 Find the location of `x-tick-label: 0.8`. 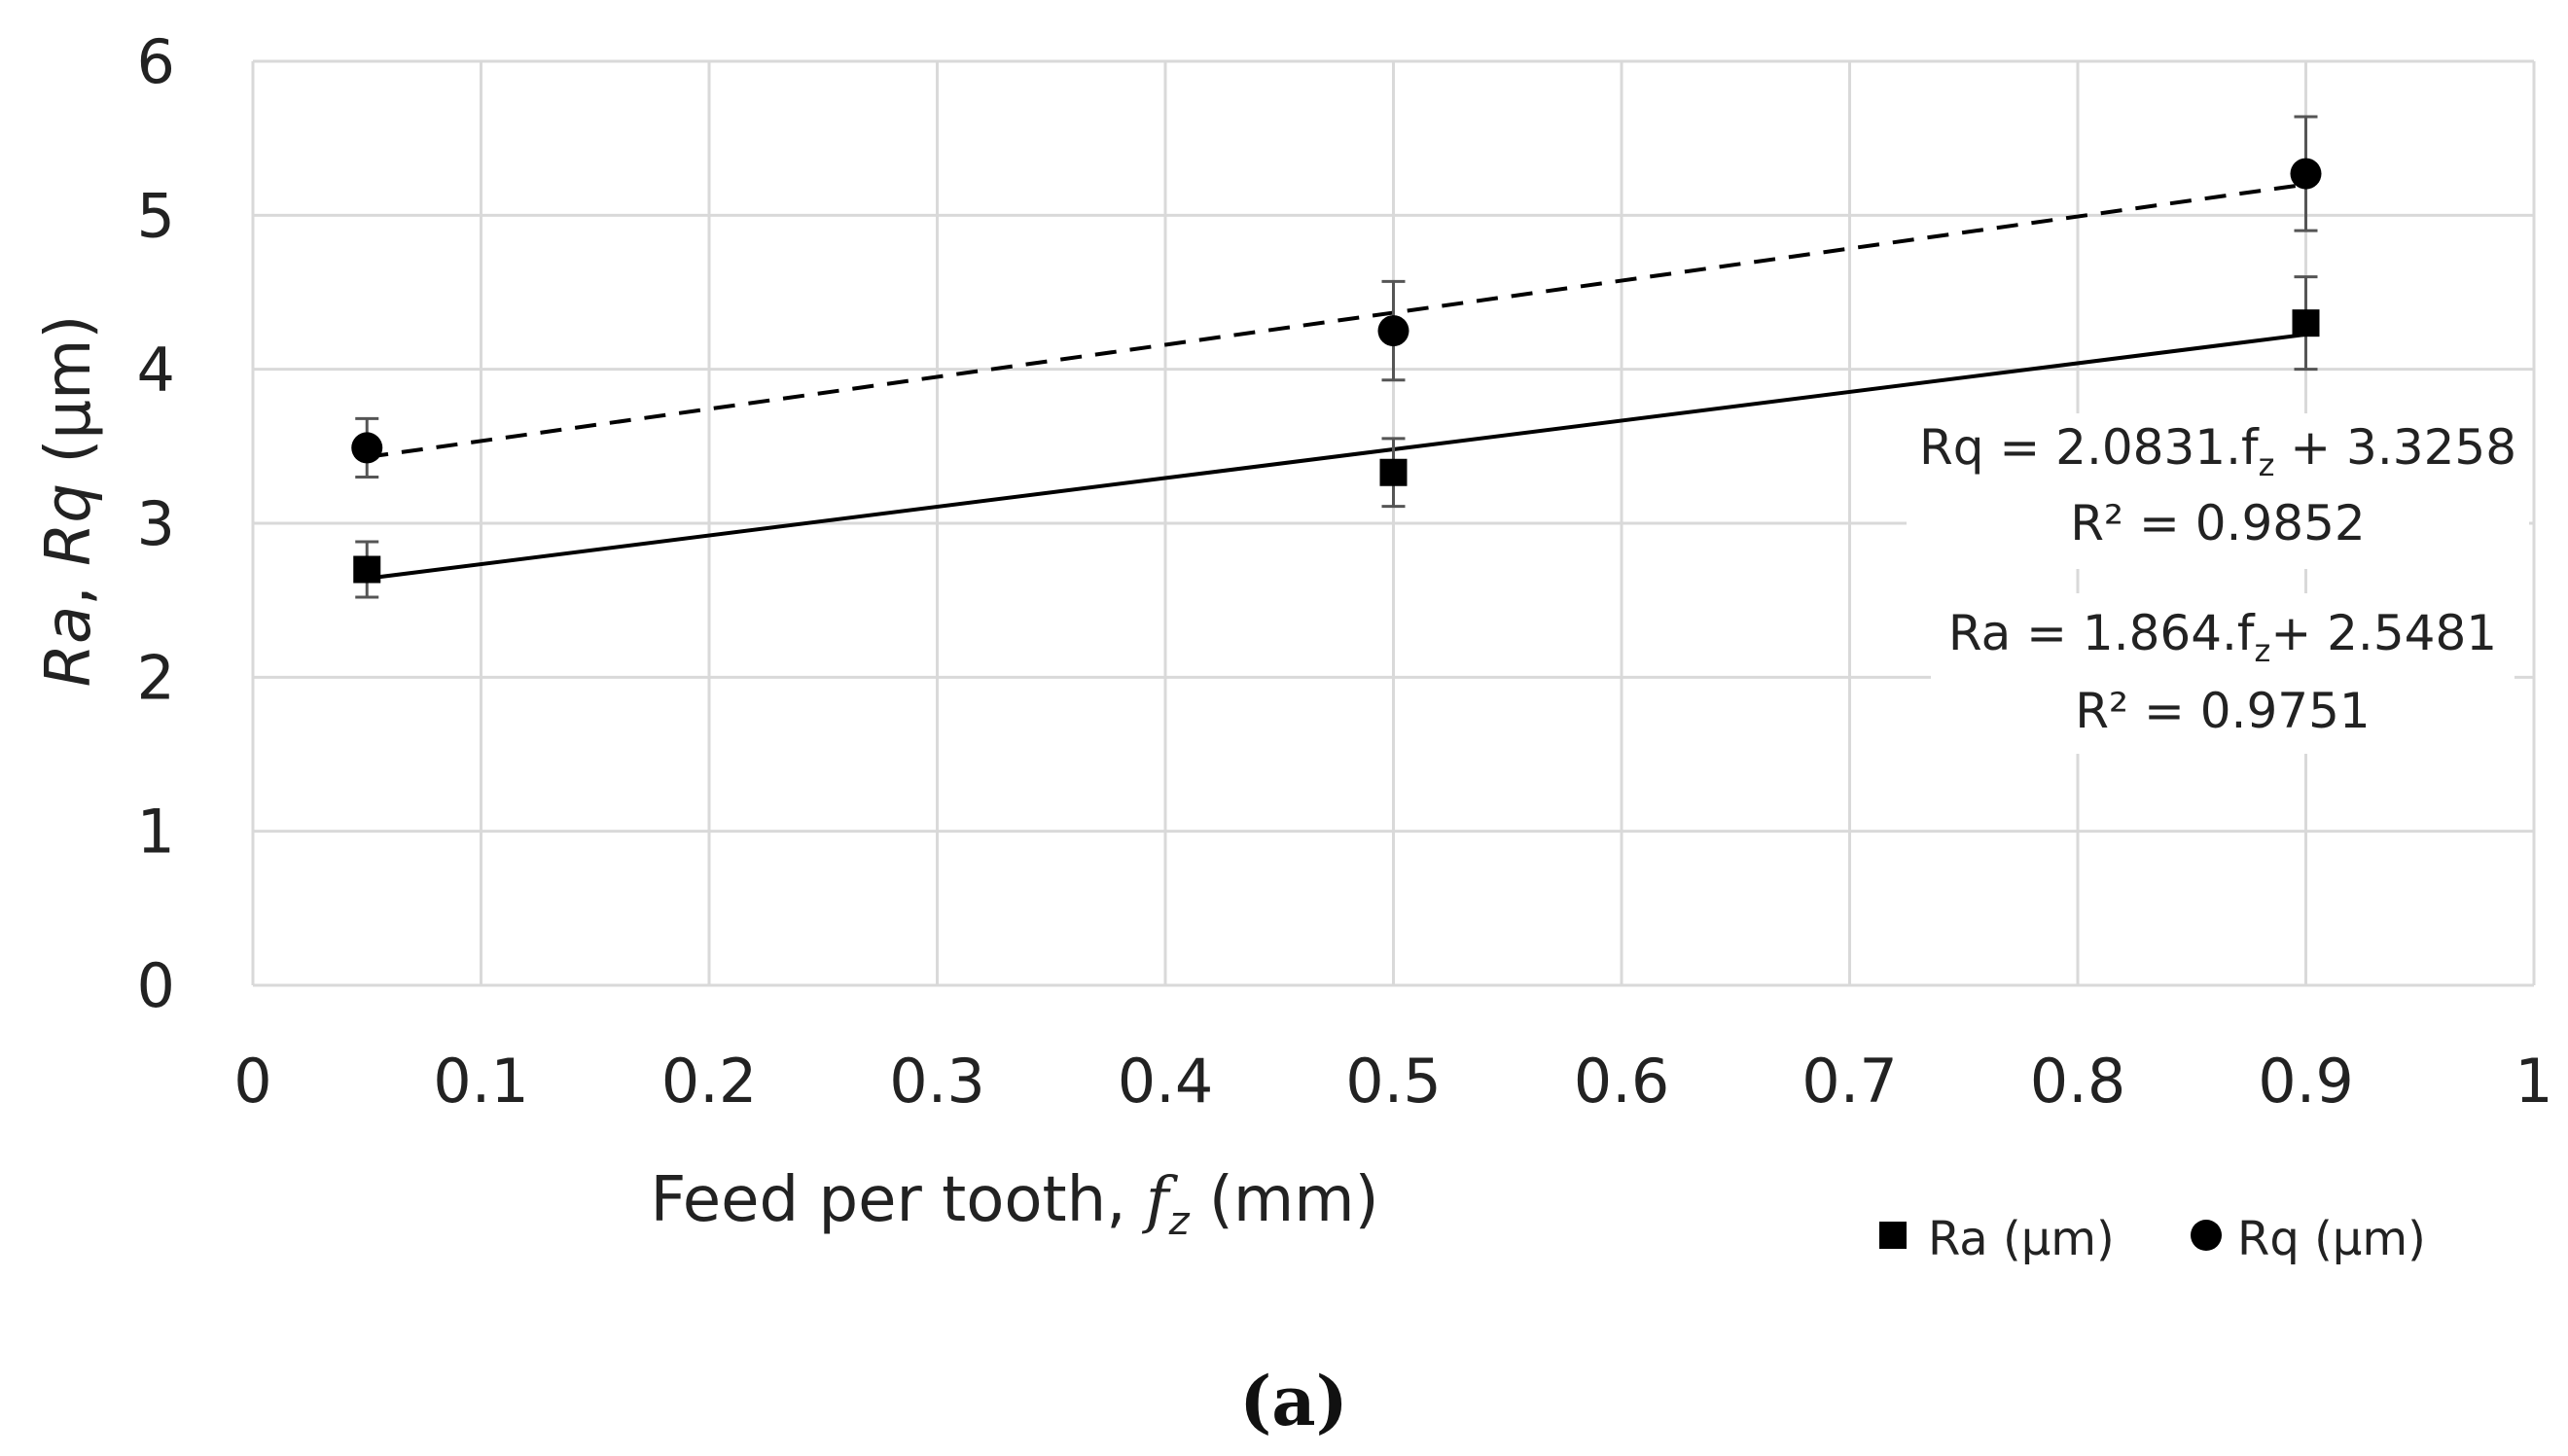

x-tick-label: 0.8 is located at coordinates (2078, 1081).